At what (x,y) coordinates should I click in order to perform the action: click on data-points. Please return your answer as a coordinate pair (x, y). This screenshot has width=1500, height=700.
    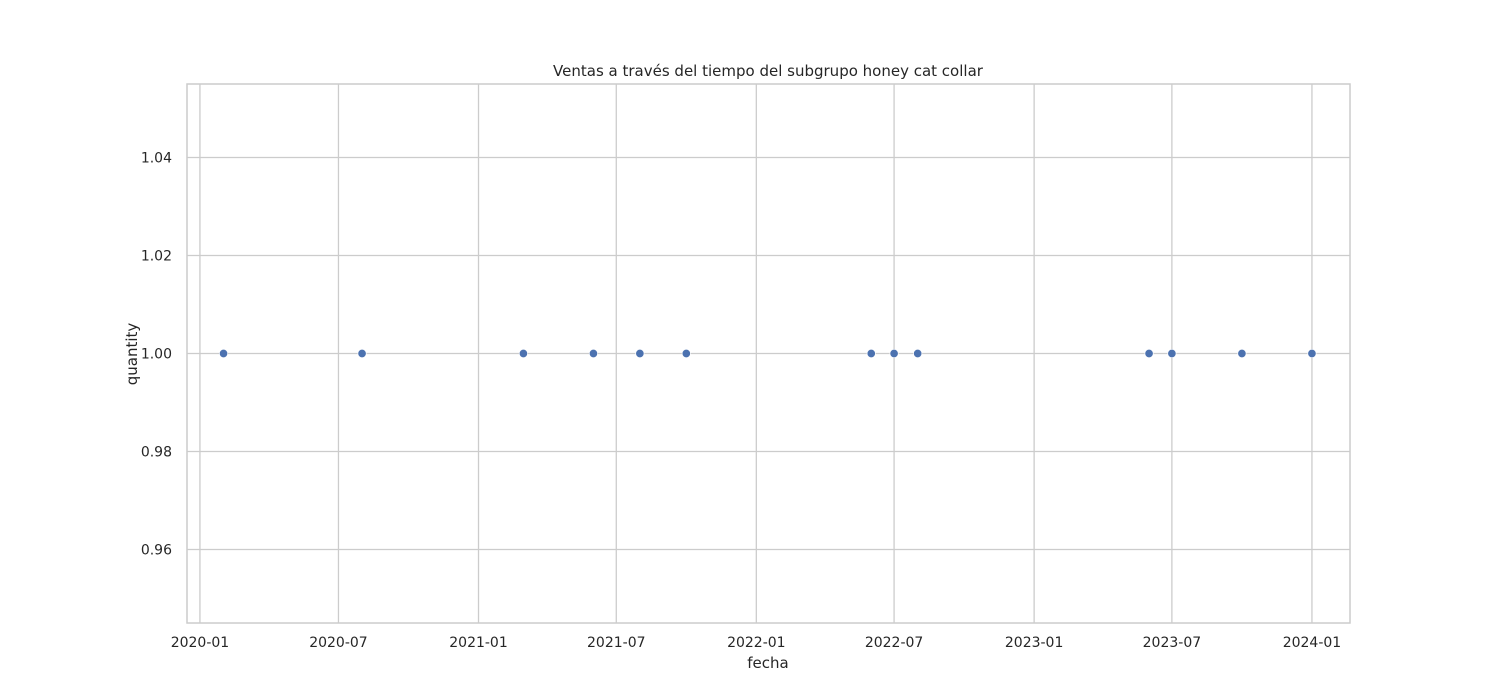
    Looking at the image, I should click on (767, 353).